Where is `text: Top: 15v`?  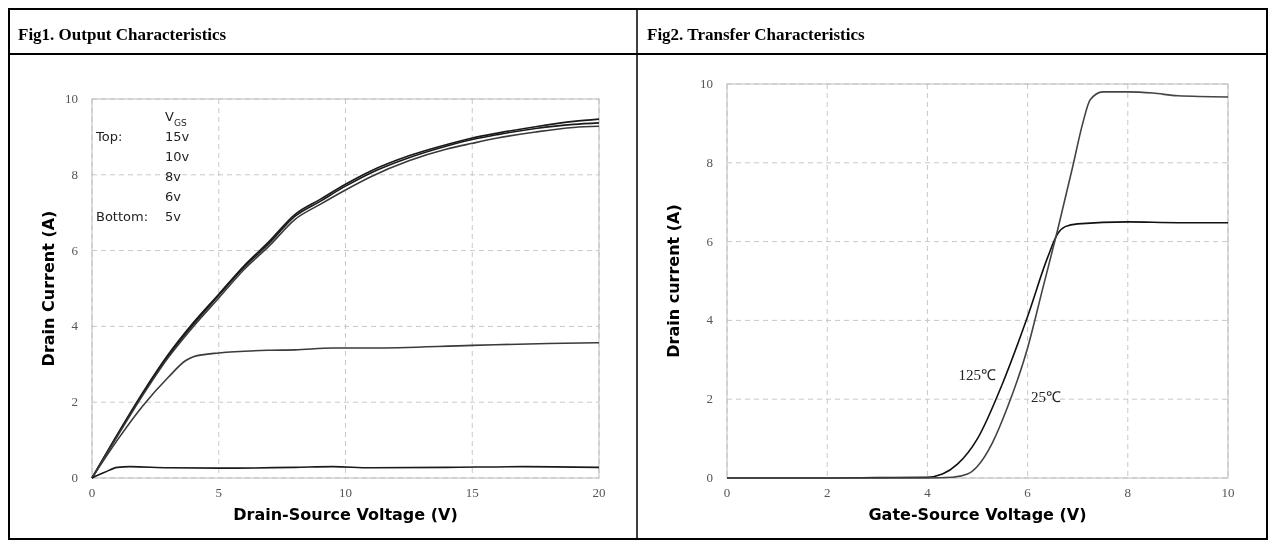 text: Top: 15v is located at coordinates (143, 136).